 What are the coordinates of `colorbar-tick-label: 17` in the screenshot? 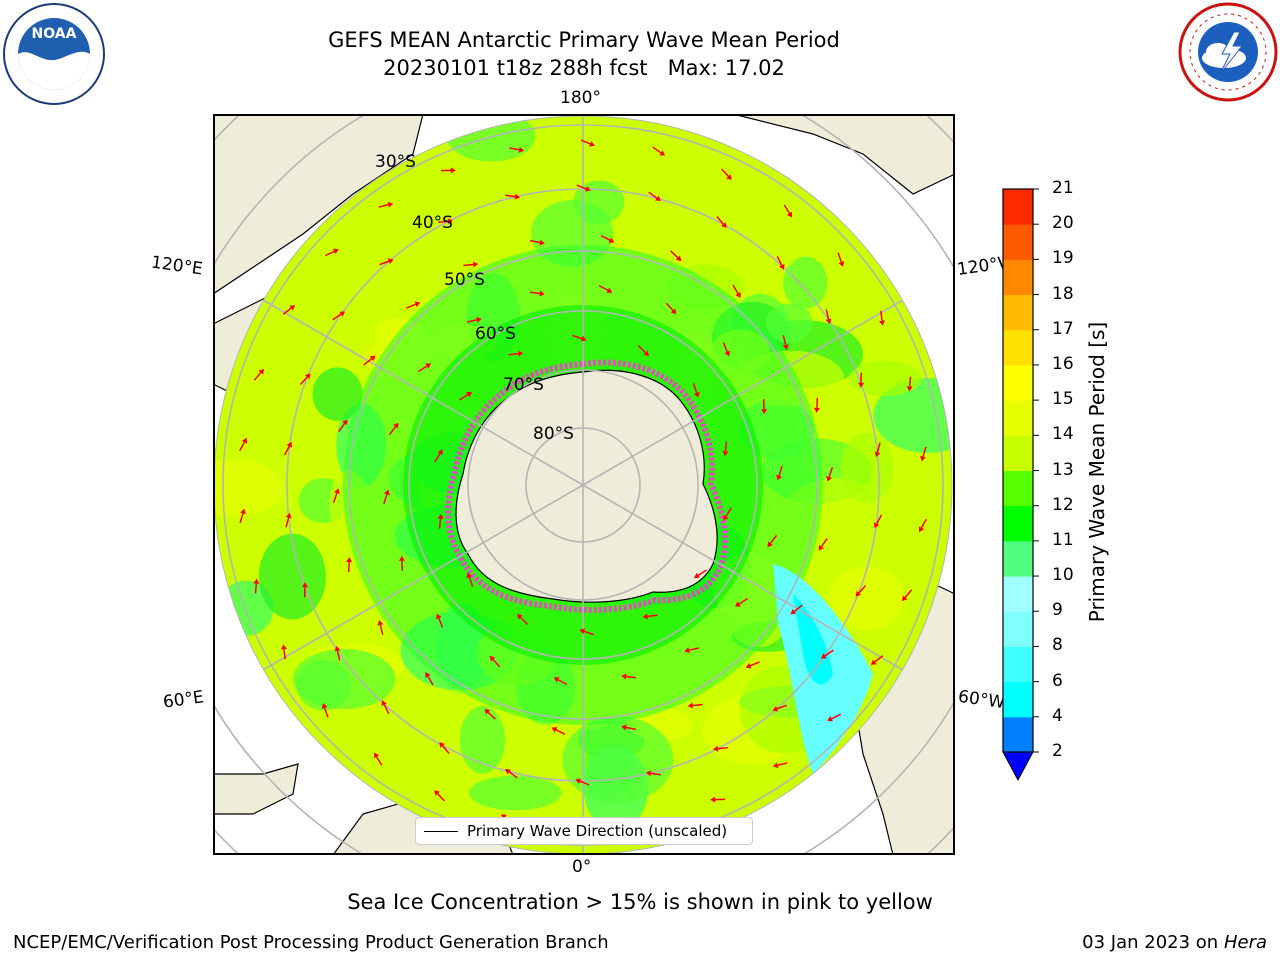 It's located at (1063, 328).